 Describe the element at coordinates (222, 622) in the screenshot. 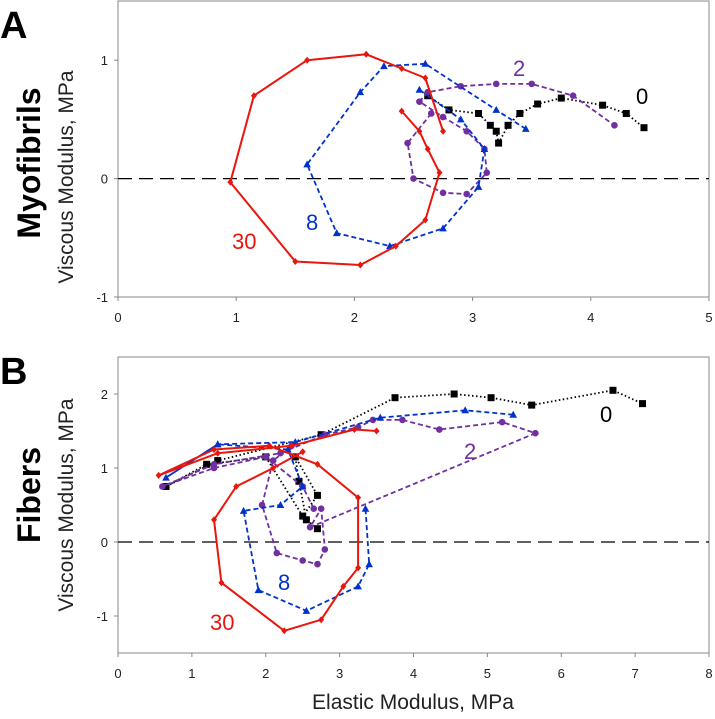

I see `panel-b-series-label-30: 30` at that location.